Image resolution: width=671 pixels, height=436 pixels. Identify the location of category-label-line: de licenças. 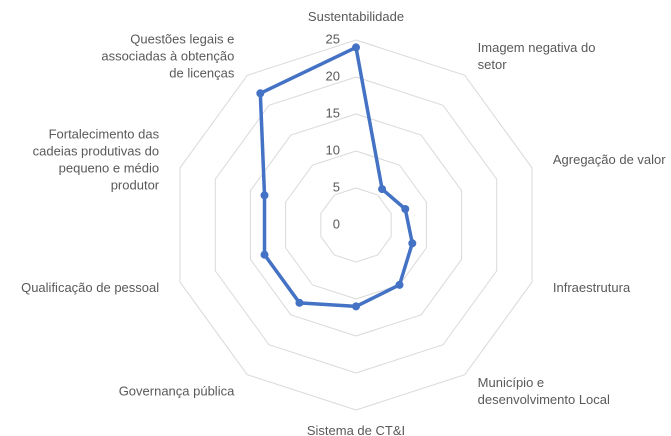
(202, 73).